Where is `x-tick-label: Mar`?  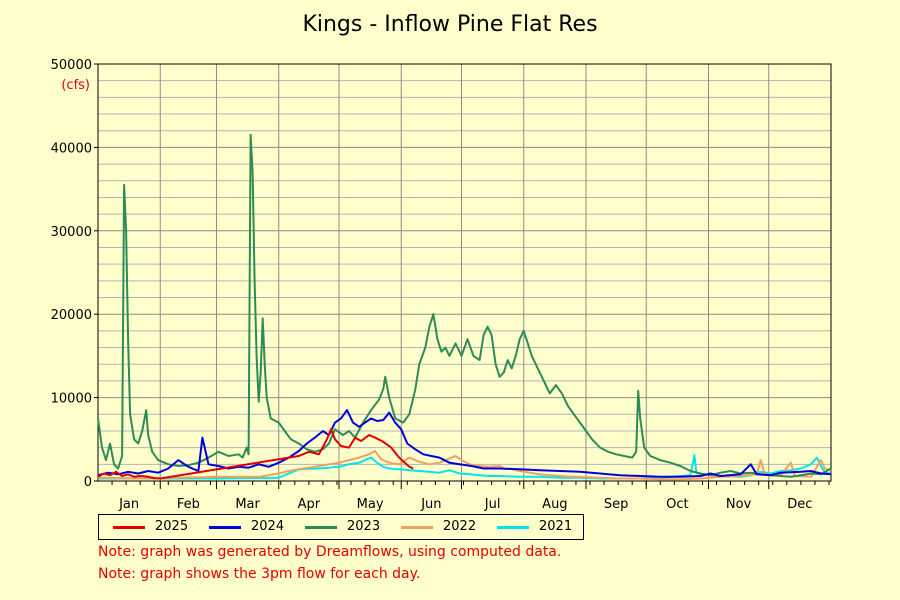
x-tick-label: Mar is located at coordinates (247, 504).